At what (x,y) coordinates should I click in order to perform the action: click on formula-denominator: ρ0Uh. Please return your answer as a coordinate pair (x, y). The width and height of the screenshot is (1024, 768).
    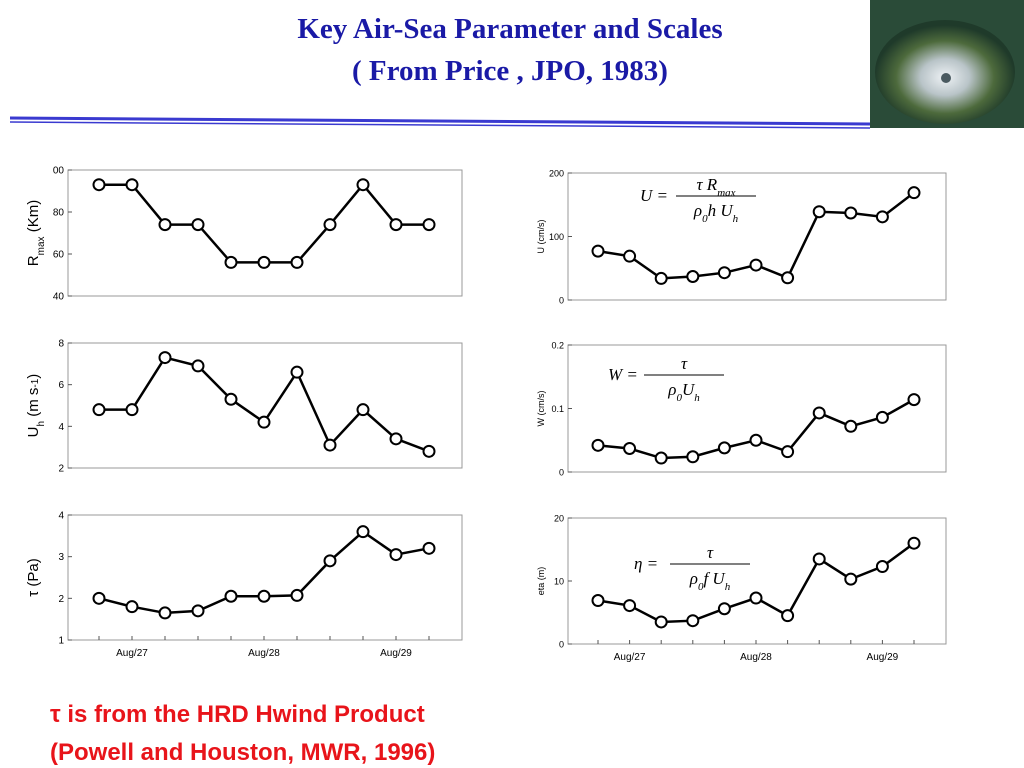
    Looking at the image, I should click on (683, 392).